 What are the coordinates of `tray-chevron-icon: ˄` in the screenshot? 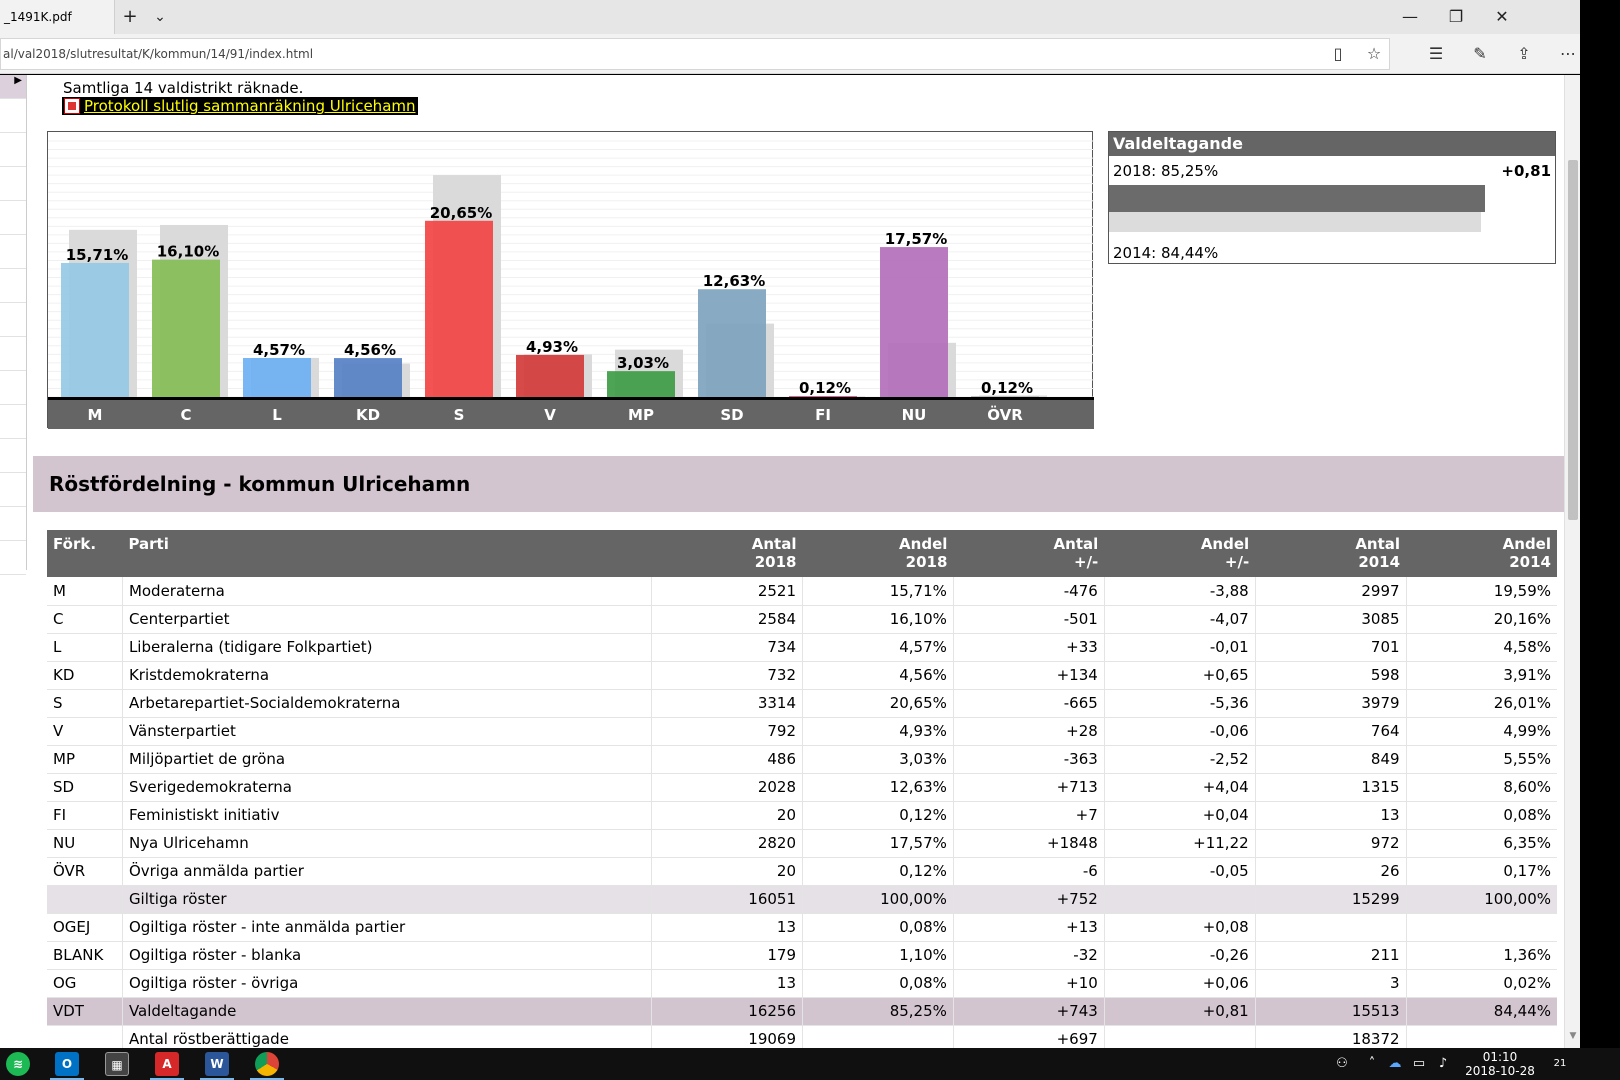 It's located at (1372, 1063).